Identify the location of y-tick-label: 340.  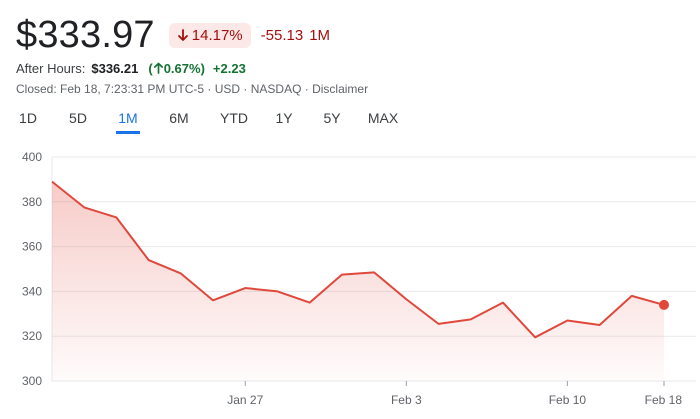
(32, 291).